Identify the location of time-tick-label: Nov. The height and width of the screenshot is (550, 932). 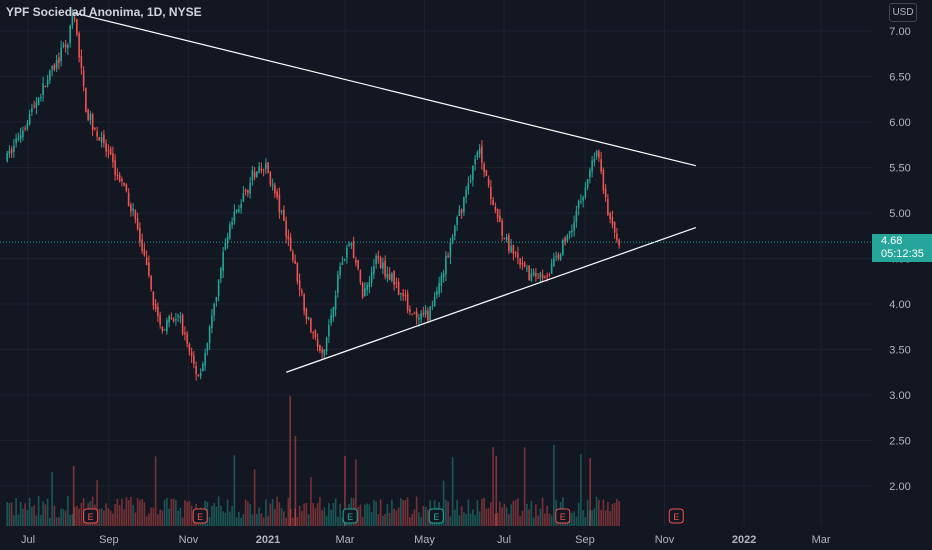
(189, 540).